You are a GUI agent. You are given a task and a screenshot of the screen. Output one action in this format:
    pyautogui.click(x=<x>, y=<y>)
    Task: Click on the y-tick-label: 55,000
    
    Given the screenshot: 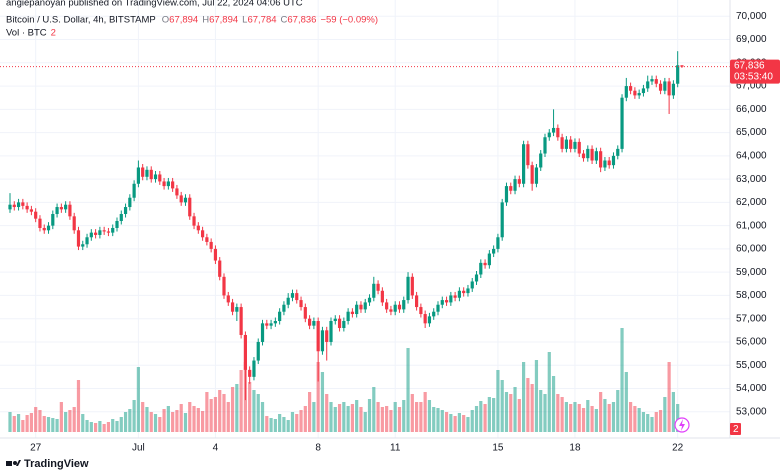 What is the action you would take?
    pyautogui.click(x=751, y=365)
    